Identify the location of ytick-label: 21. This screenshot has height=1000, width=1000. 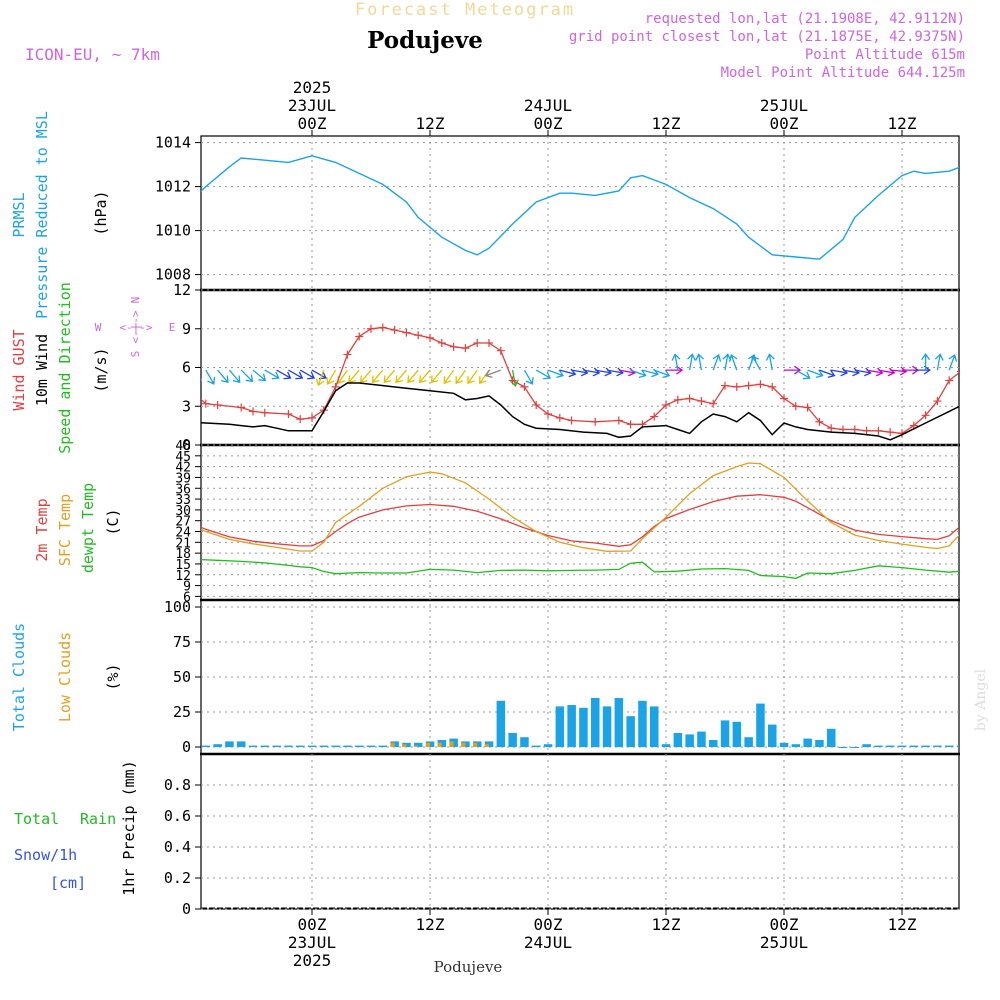
(183, 543).